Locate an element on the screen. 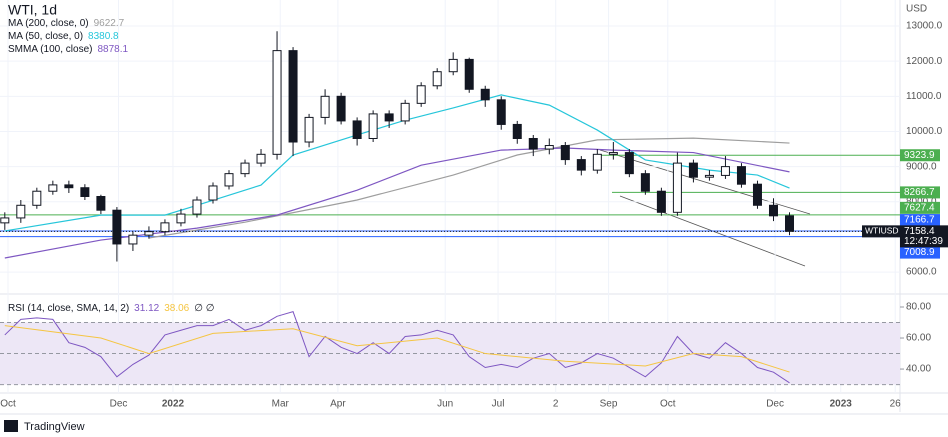 The image size is (948, 437). rsi-value: 31.12 is located at coordinates (146, 308).